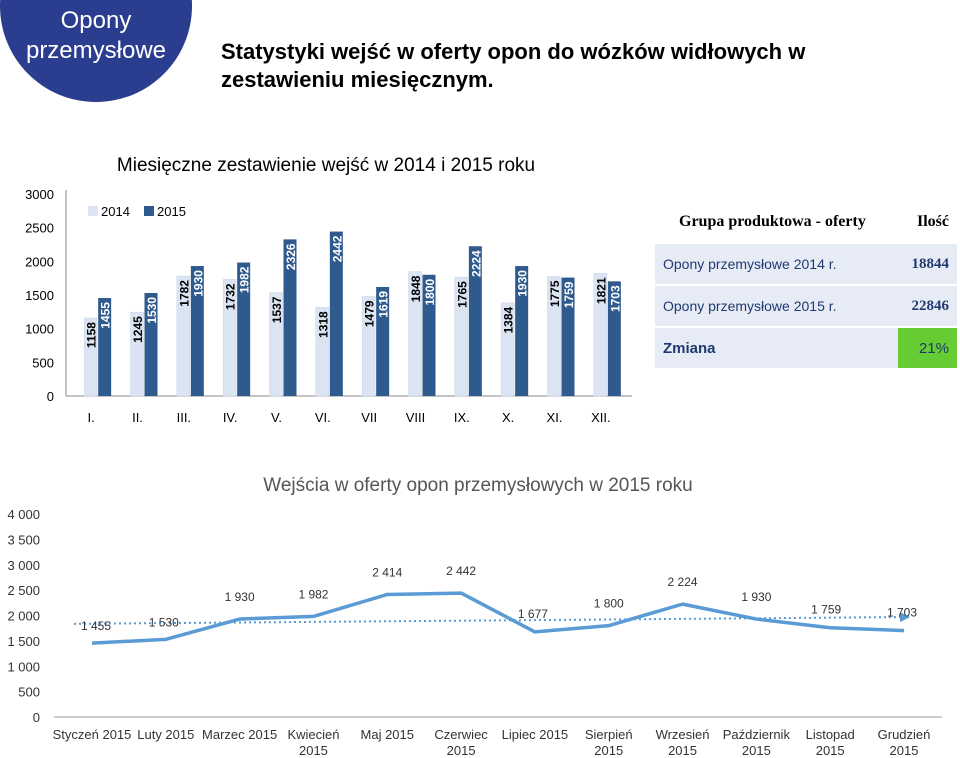  What do you see at coordinates (184, 417) in the screenshot?
I see `x-tick-label: III.` at bounding box center [184, 417].